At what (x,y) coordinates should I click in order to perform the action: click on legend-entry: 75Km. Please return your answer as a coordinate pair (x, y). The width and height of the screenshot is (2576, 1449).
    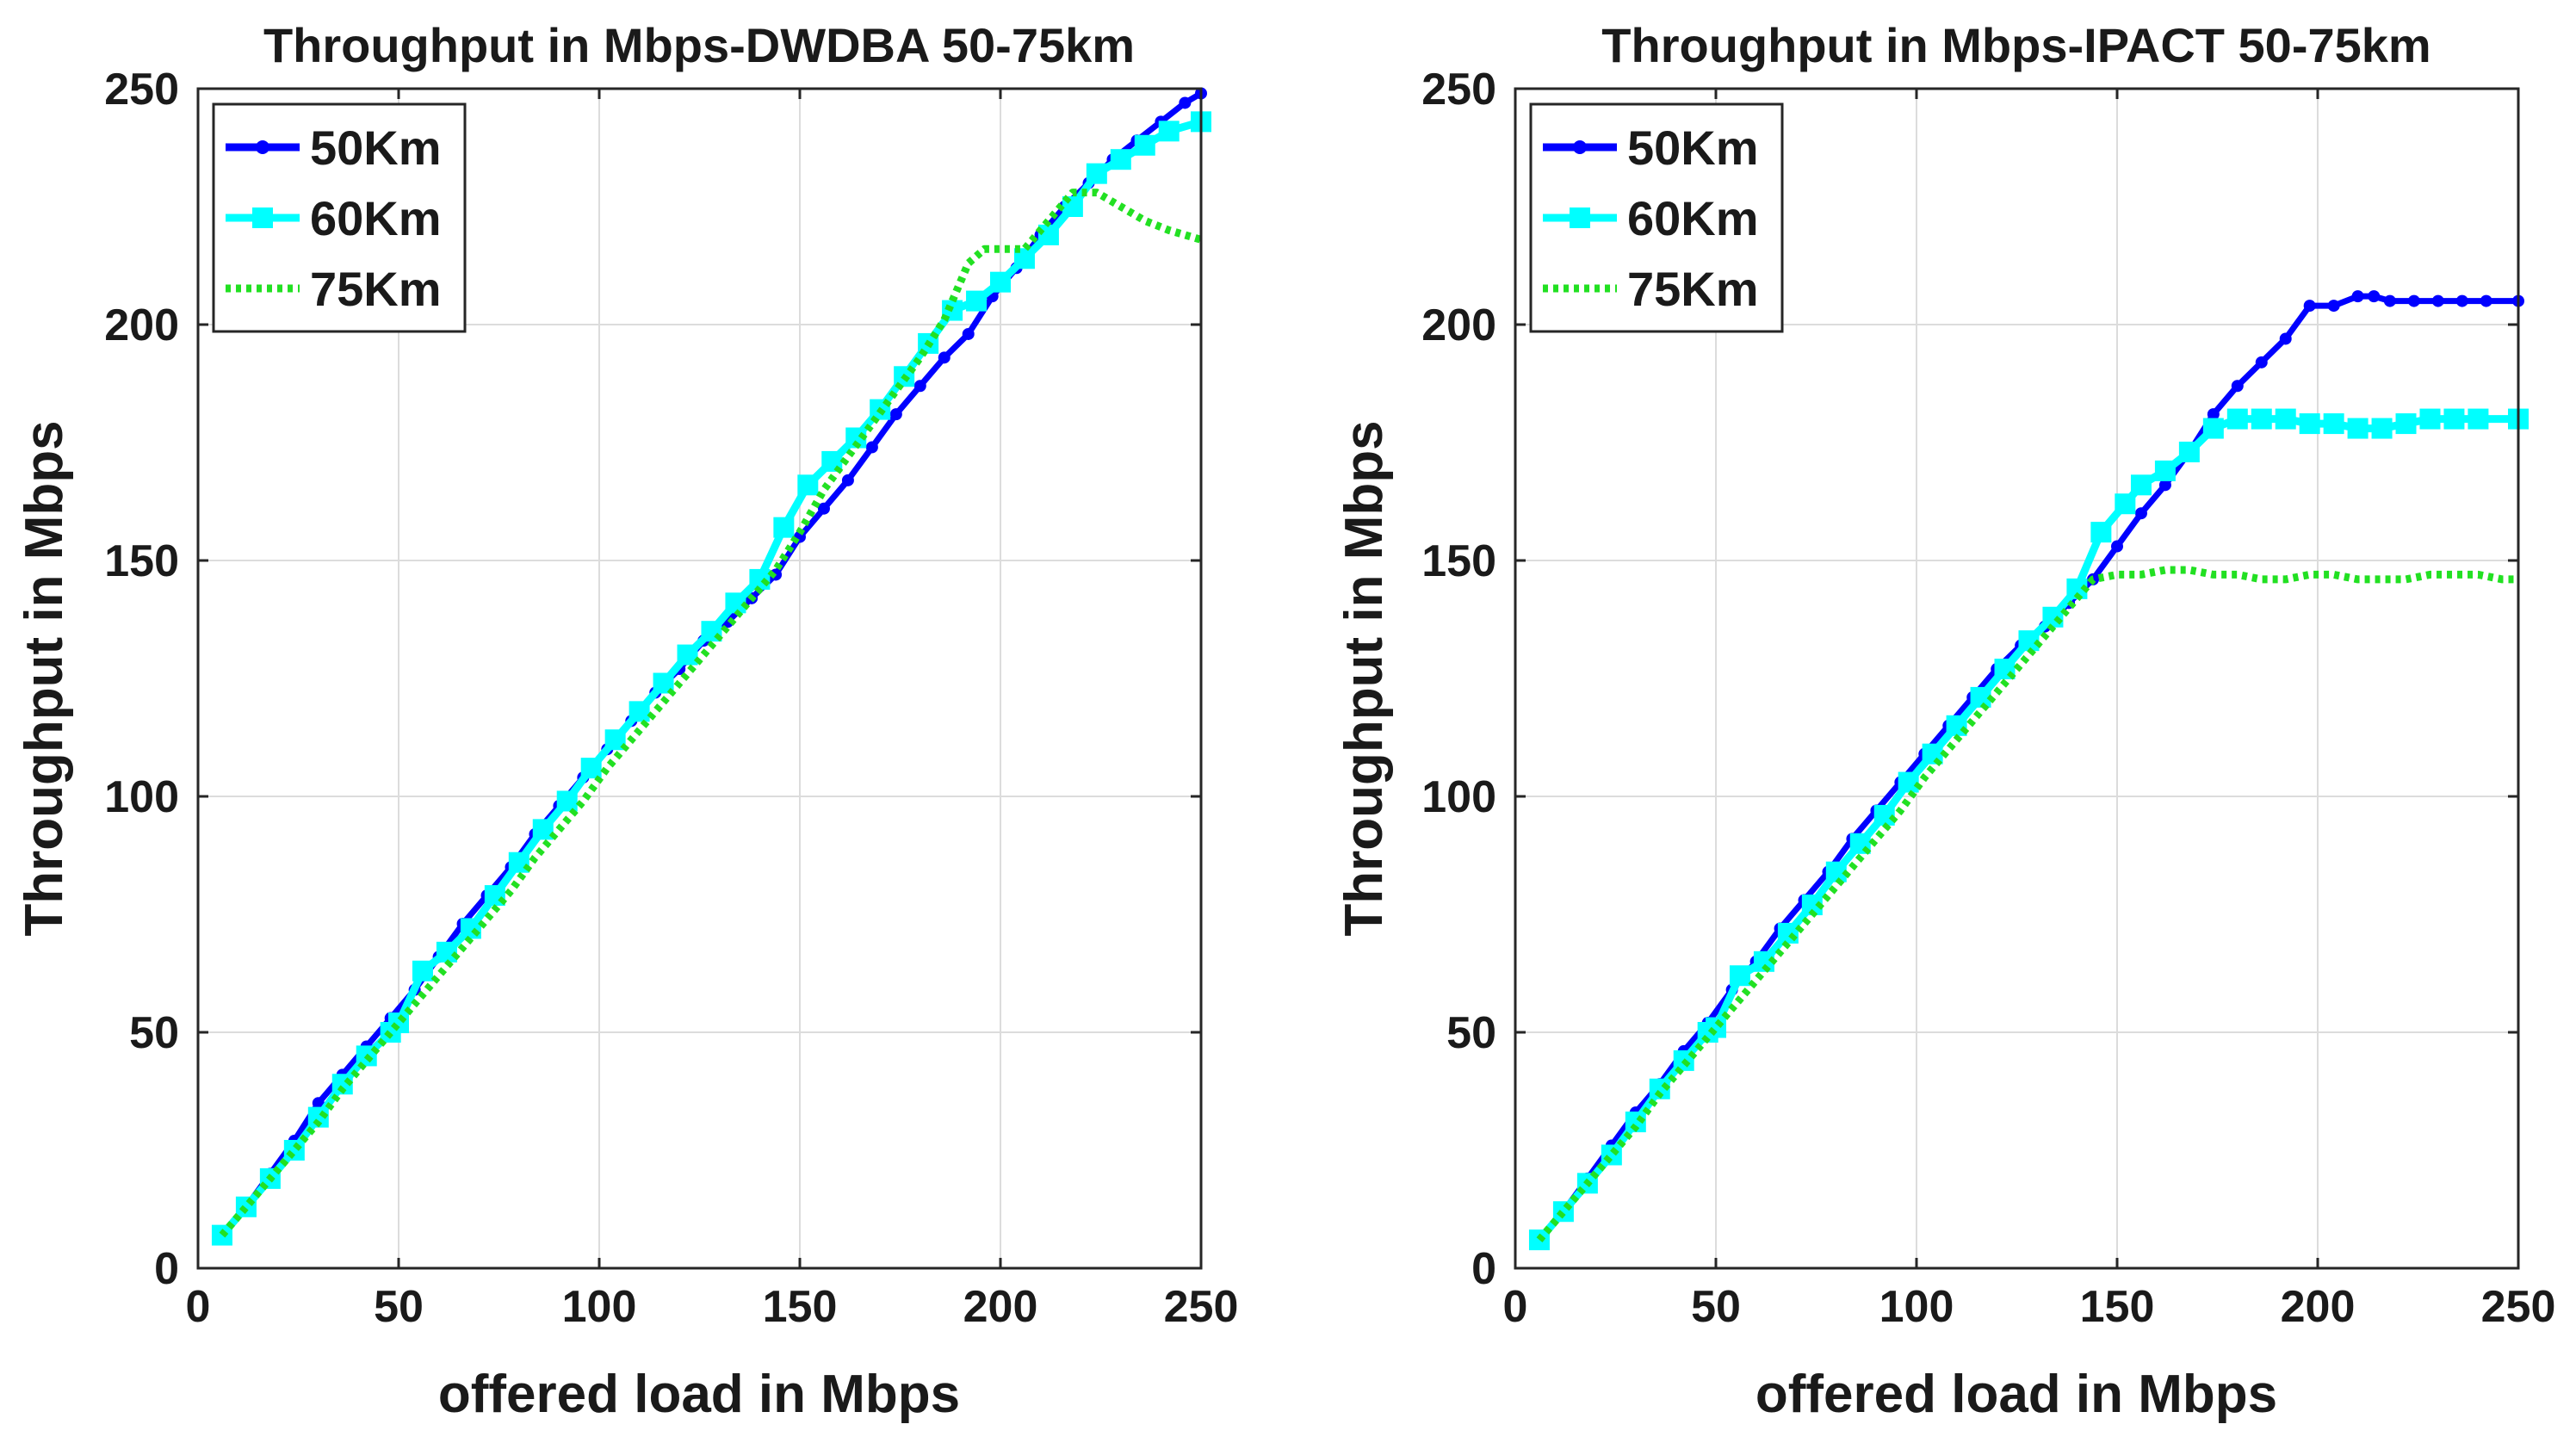
    Looking at the image, I should click on (334, 289).